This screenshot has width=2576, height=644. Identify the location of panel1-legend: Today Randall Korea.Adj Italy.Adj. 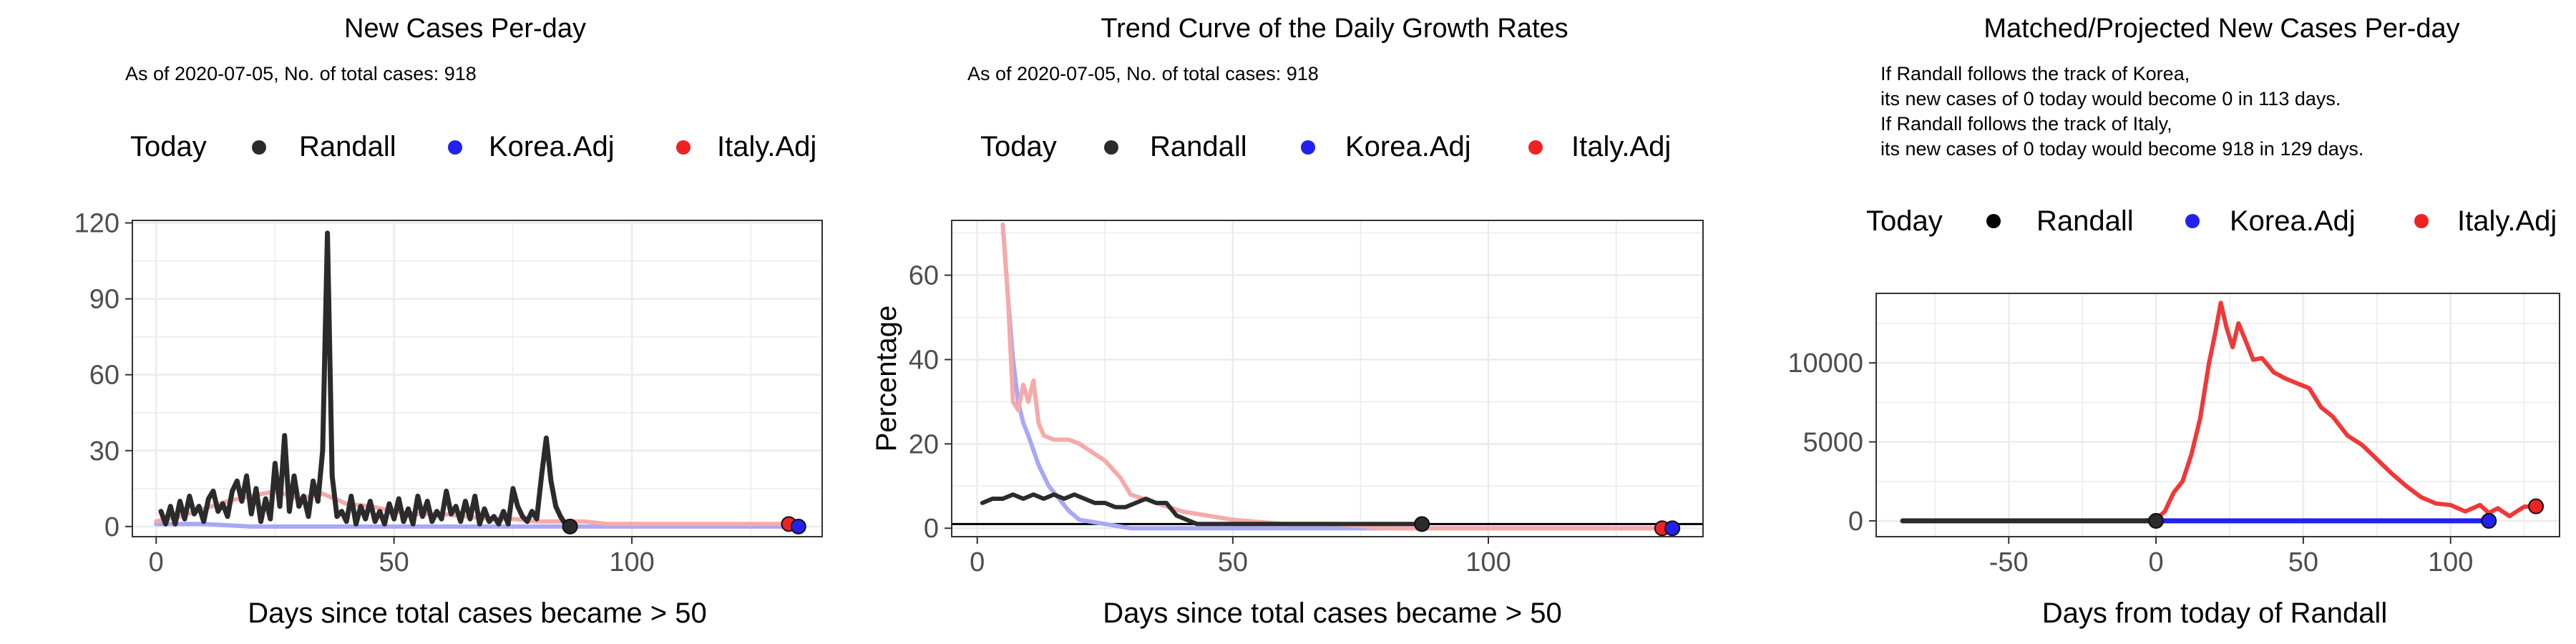
(473, 146).